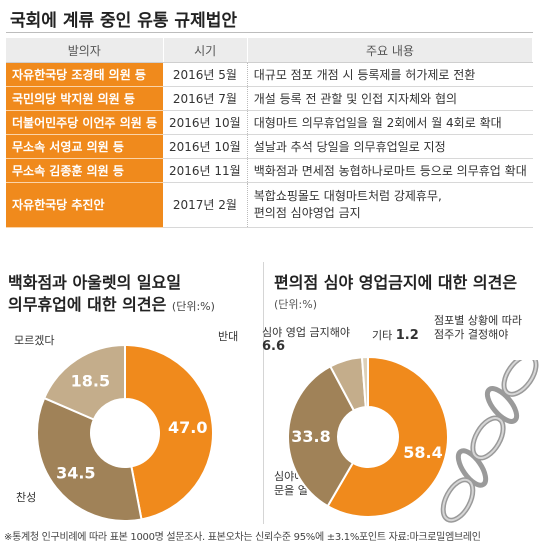 This screenshot has width=540, height=549. What do you see at coordinates (205, 205) in the screenshot?
I see `date-cell: 2017년 2월` at bounding box center [205, 205].